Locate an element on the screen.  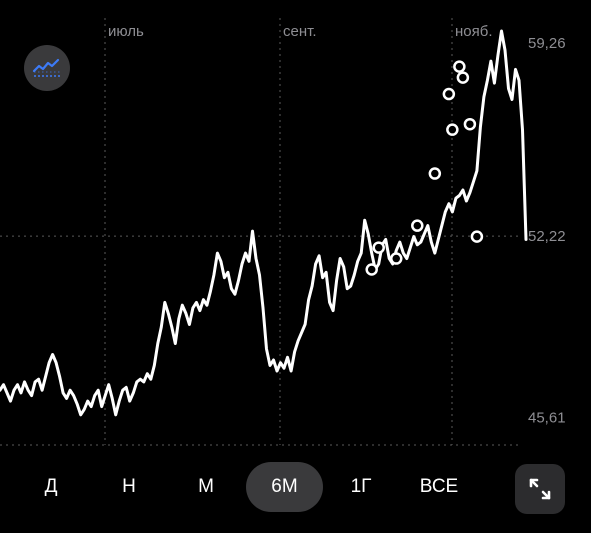
expand-button is located at coordinates (540, 489).